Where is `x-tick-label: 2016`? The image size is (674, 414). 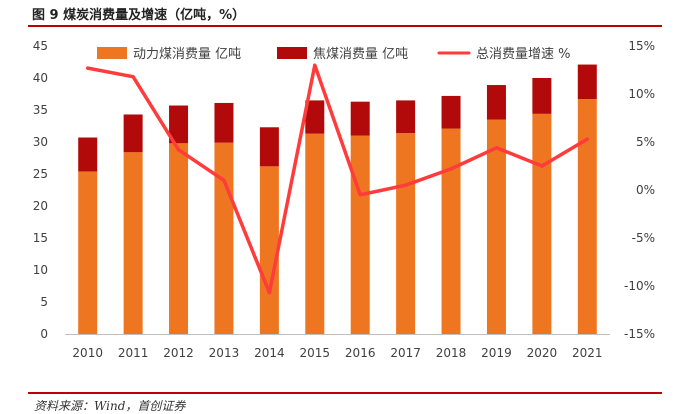 x-tick-label: 2016 is located at coordinates (360, 353).